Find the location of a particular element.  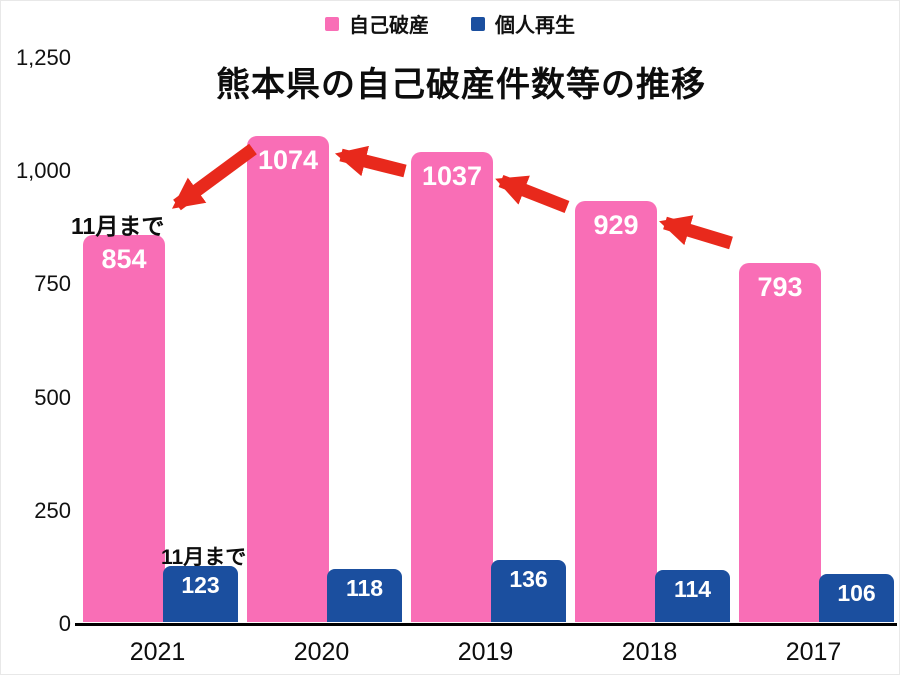

legend-item-bankruptcy: 自己破産 is located at coordinates (377, 23).